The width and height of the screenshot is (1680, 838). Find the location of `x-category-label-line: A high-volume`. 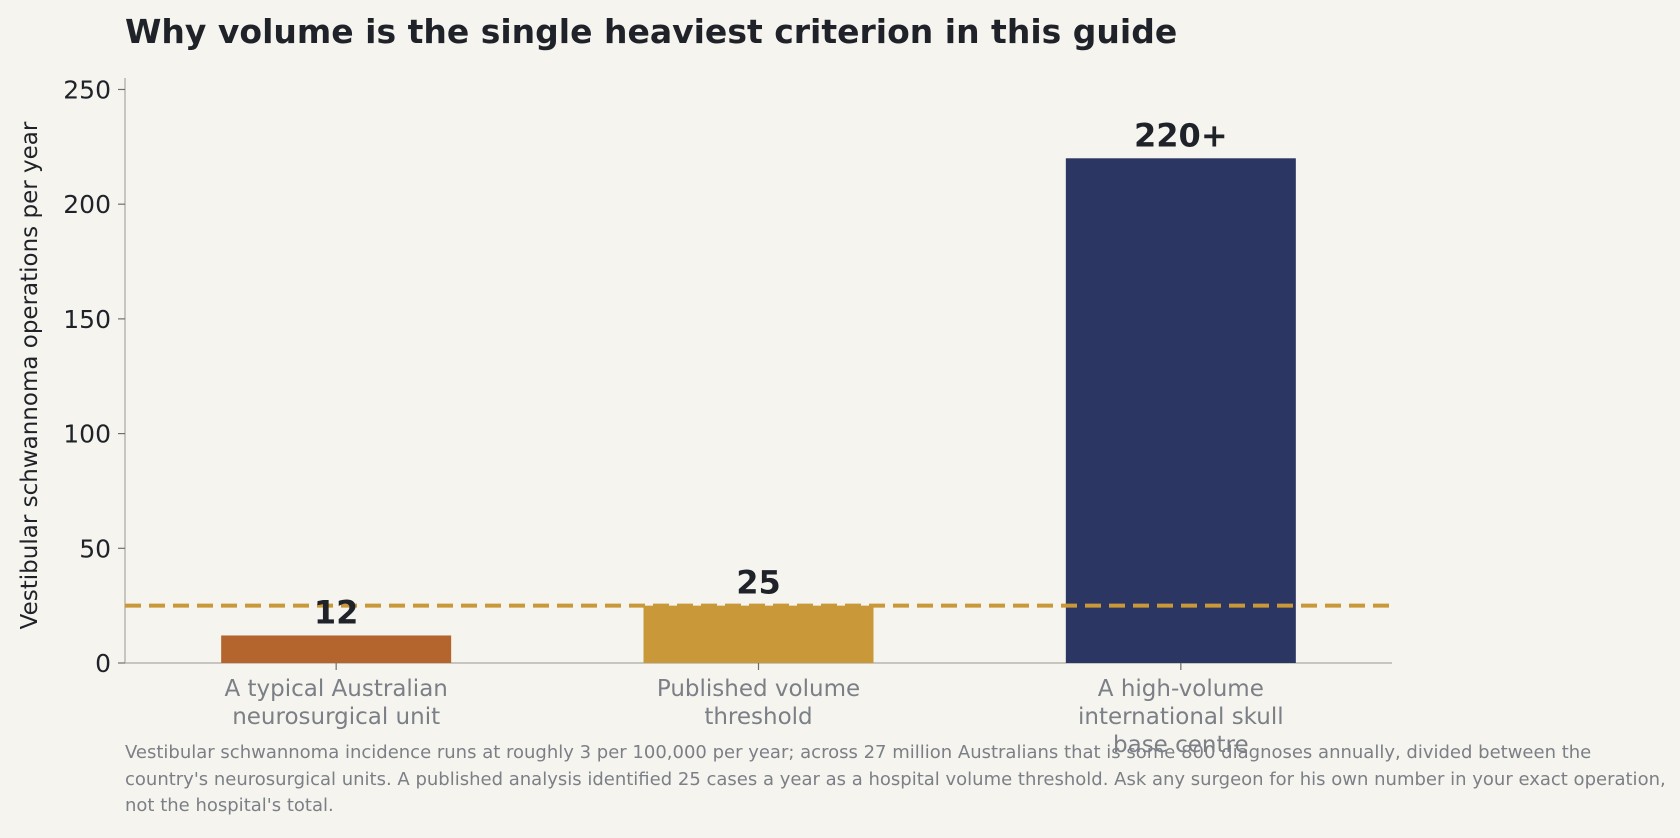

x-category-label-line: A high-volume is located at coordinates (1181, 689).